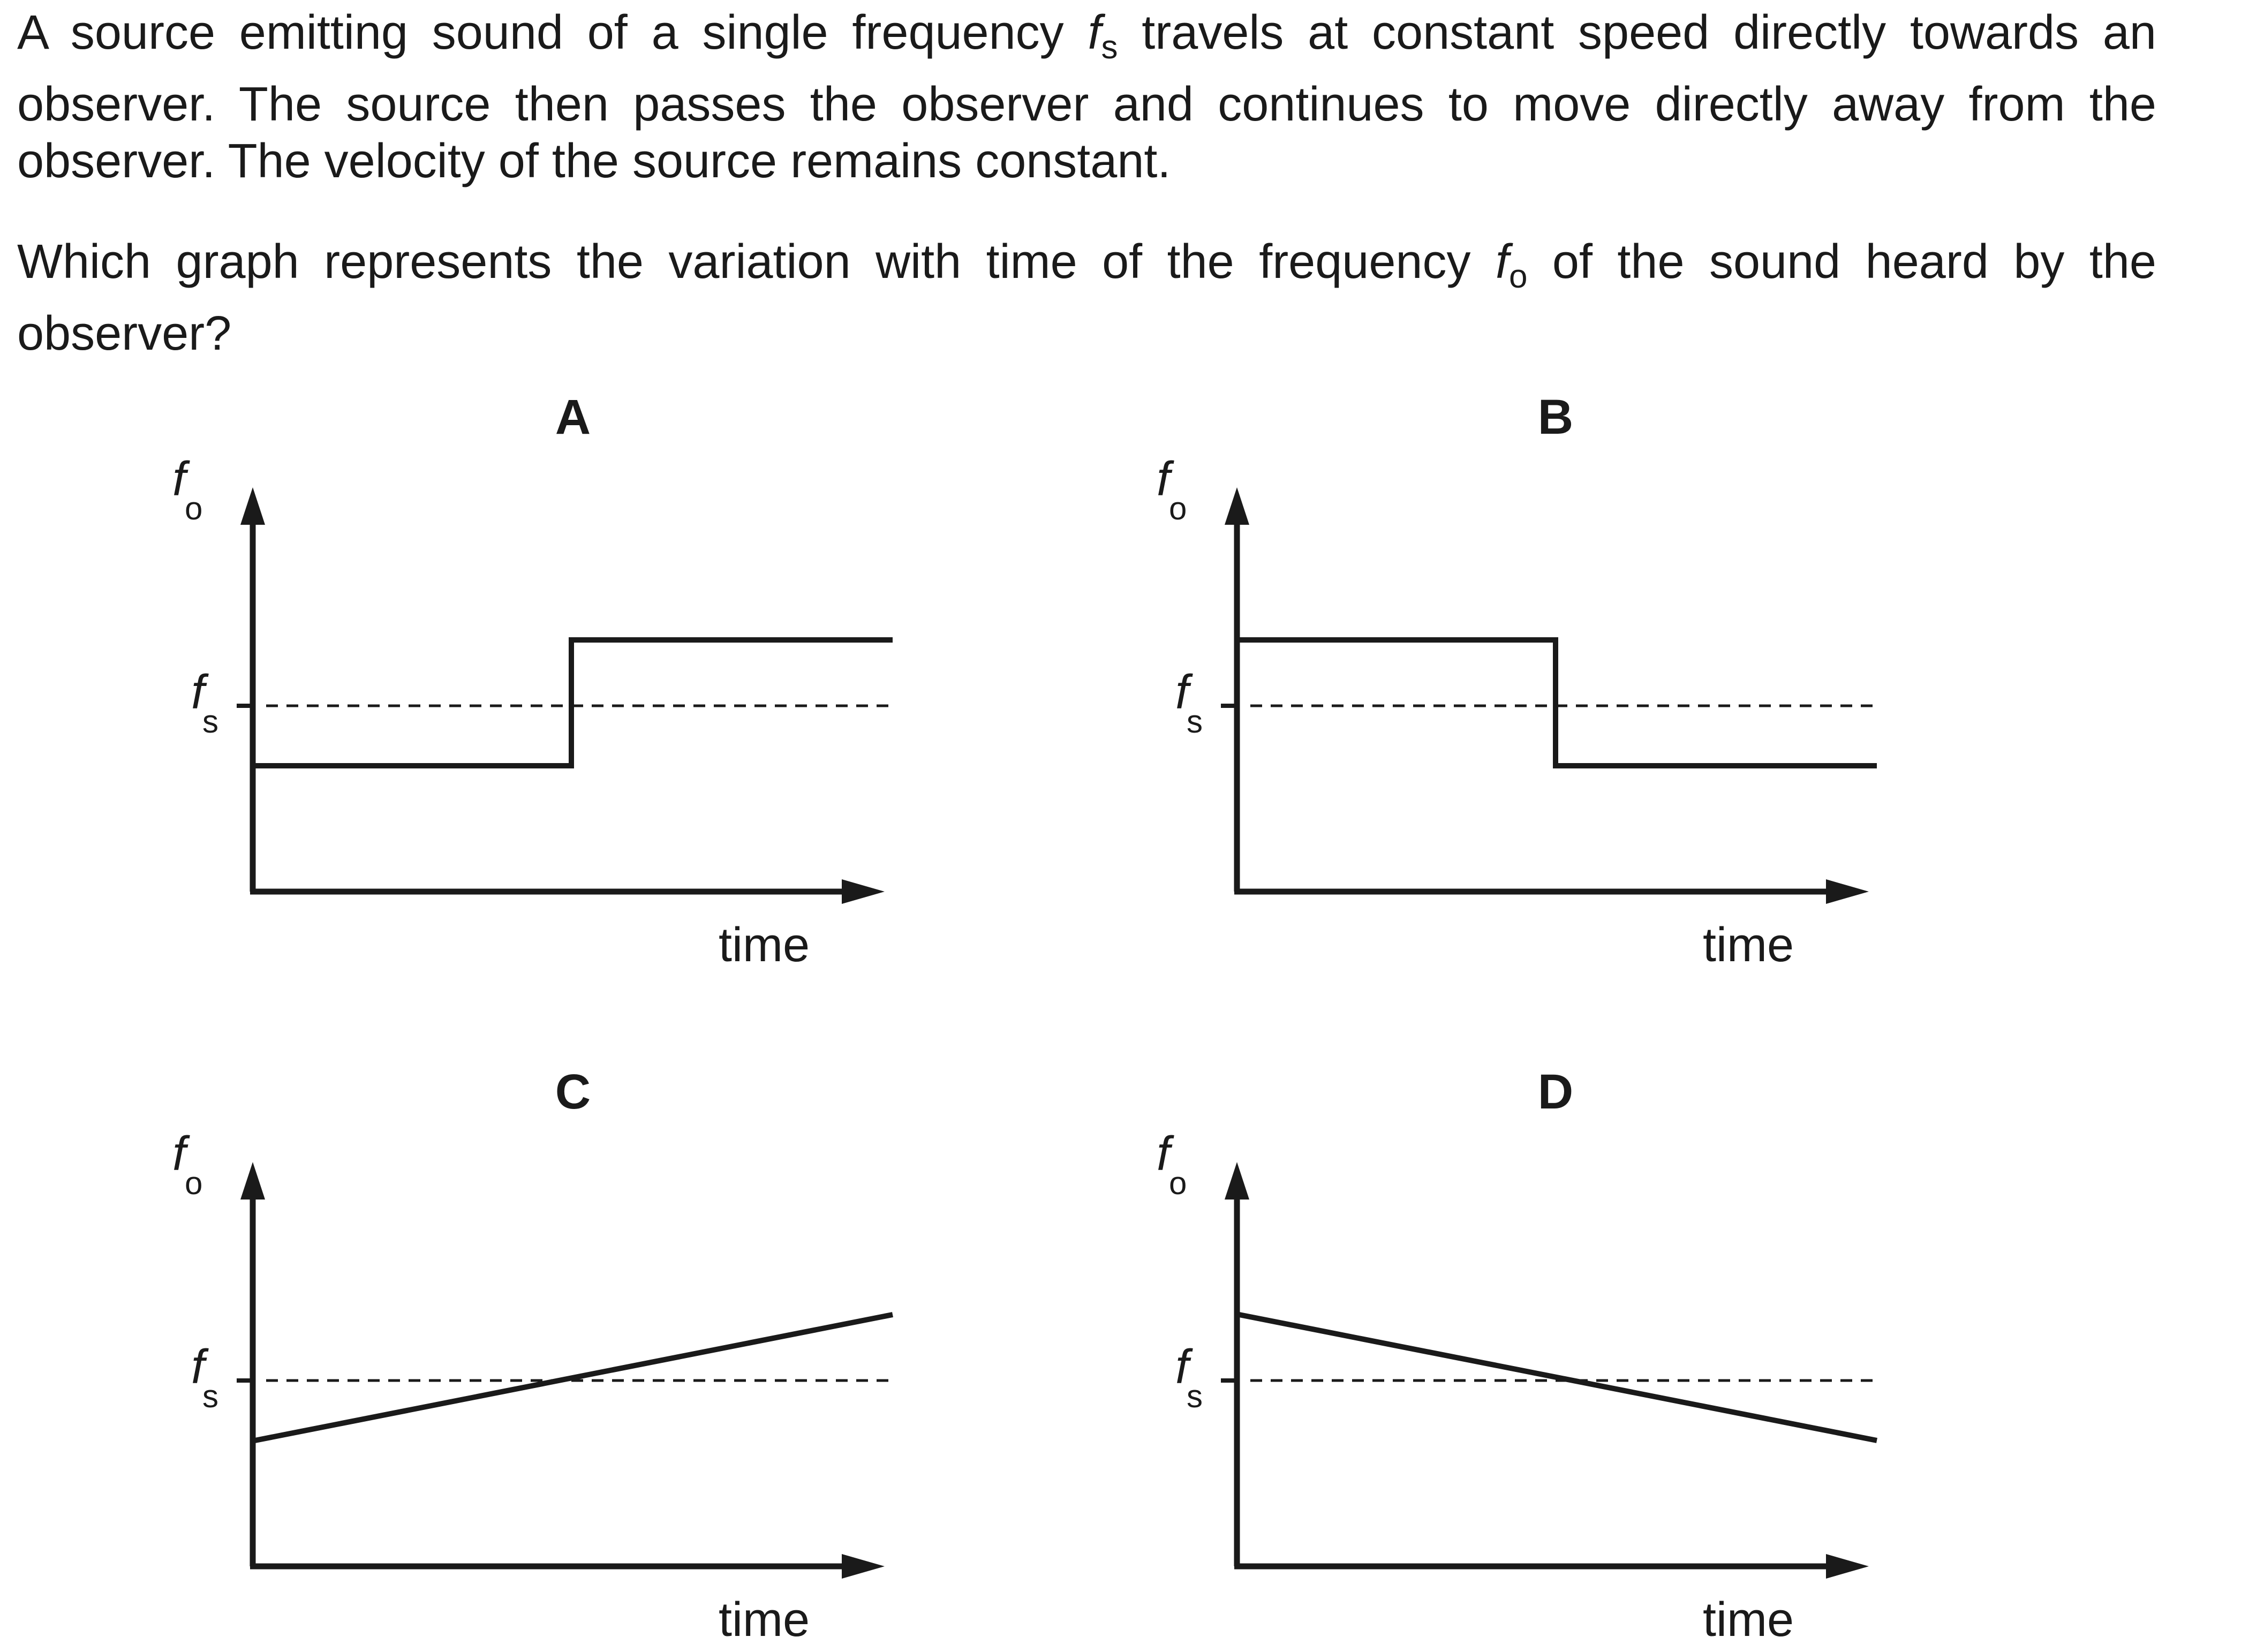 The width and height of the screenshot is (2249, 1652). I want to click on option-label-b: B, so click(1555, 417).